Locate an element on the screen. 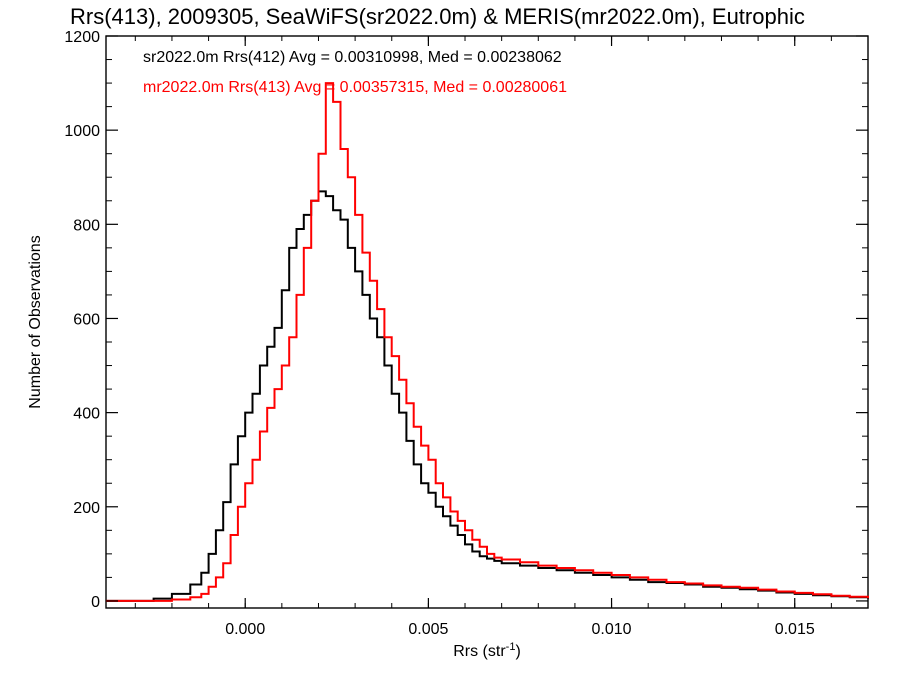 The height and width of the screenshot is (675, 900). y-tick-label: 0 is located at coordinates (95, 602).